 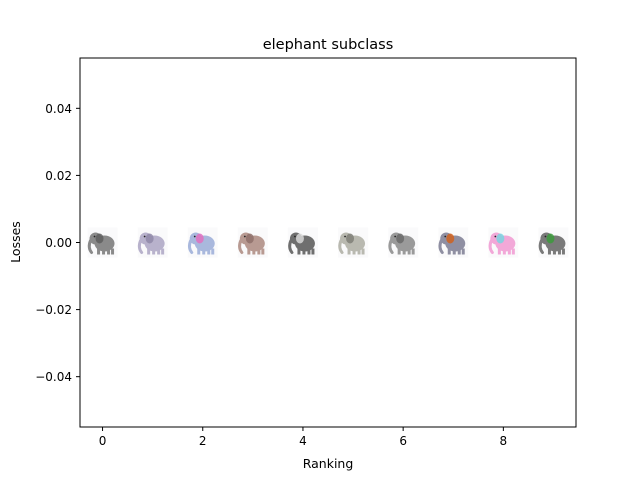 I want to click on y-tick-label: 0.02, so click(x=58, y=176).